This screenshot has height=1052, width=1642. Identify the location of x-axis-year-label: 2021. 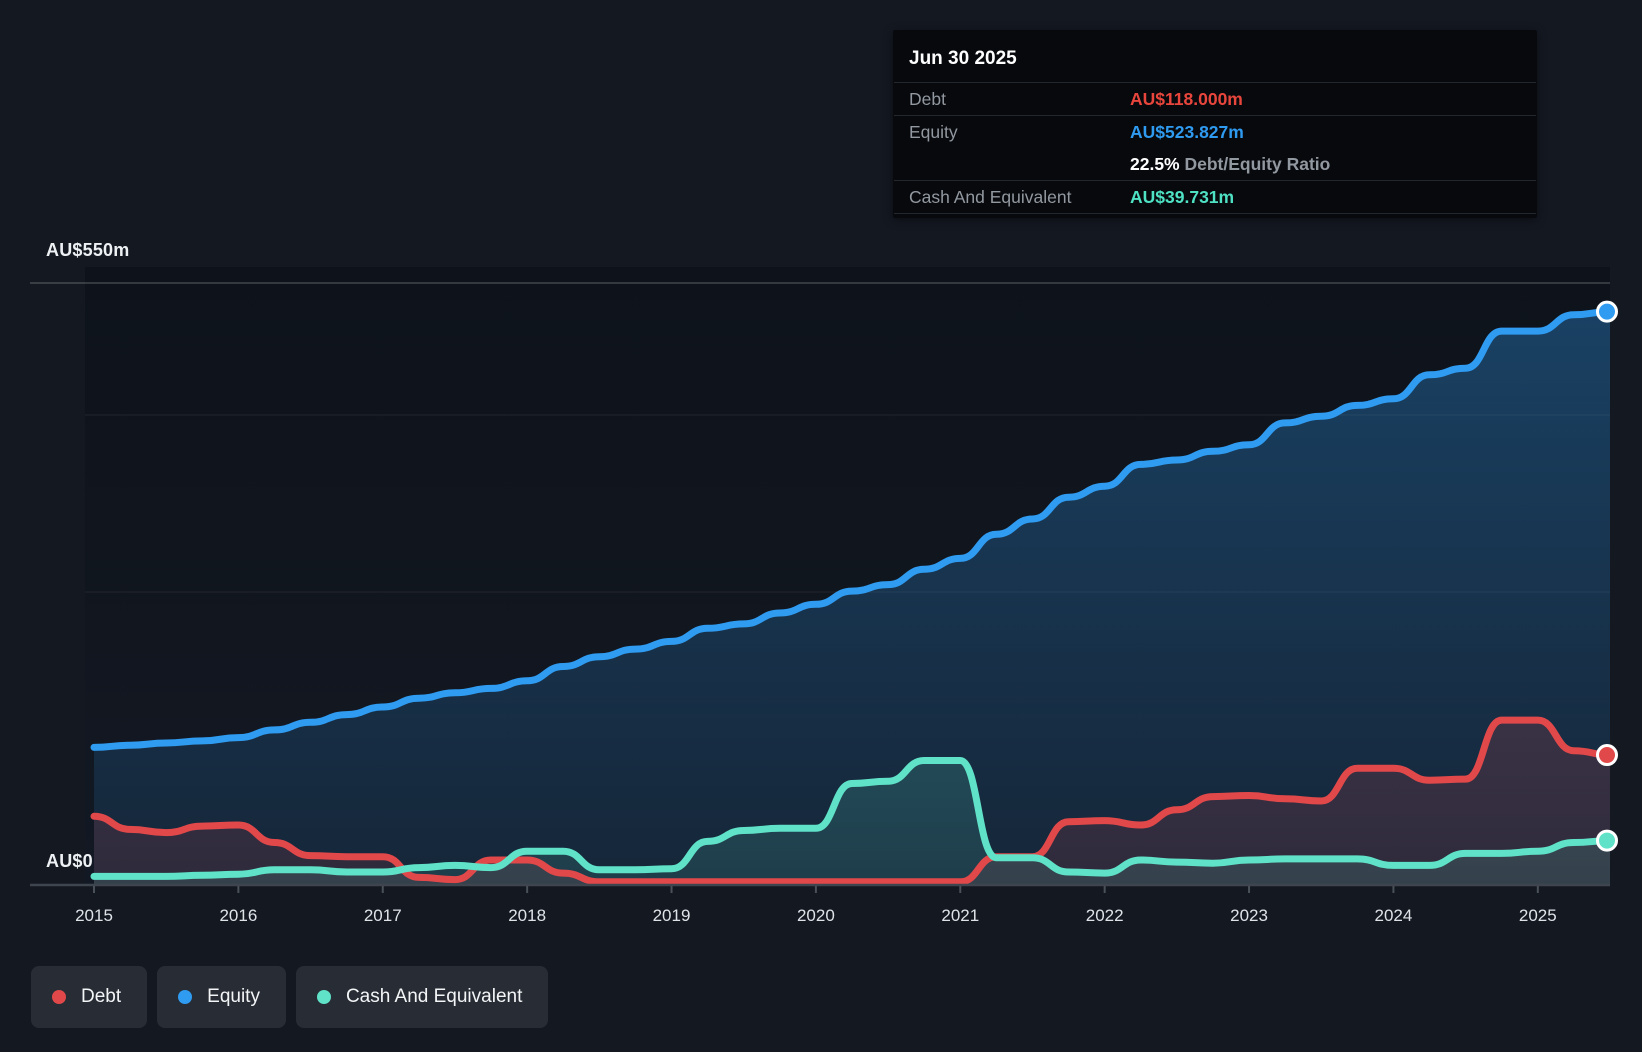
(960, 915).